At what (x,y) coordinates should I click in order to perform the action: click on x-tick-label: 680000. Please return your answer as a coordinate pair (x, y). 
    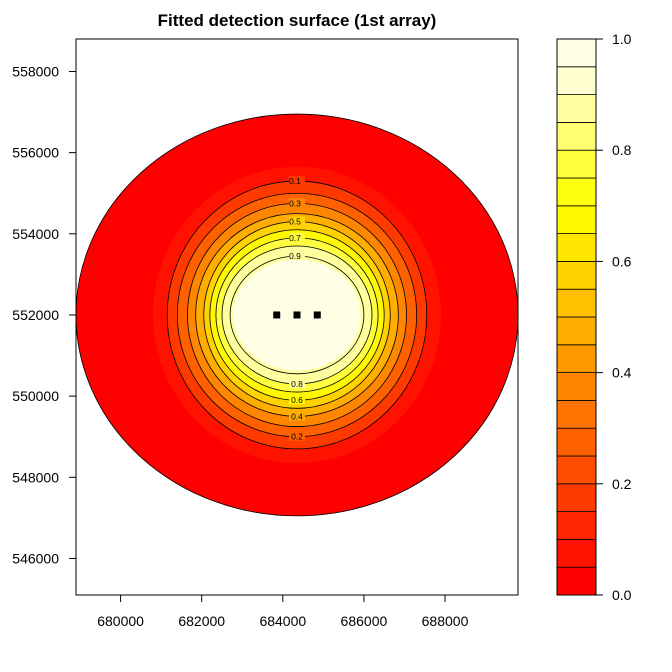
    Looking at the image, I should click on (120, 621).